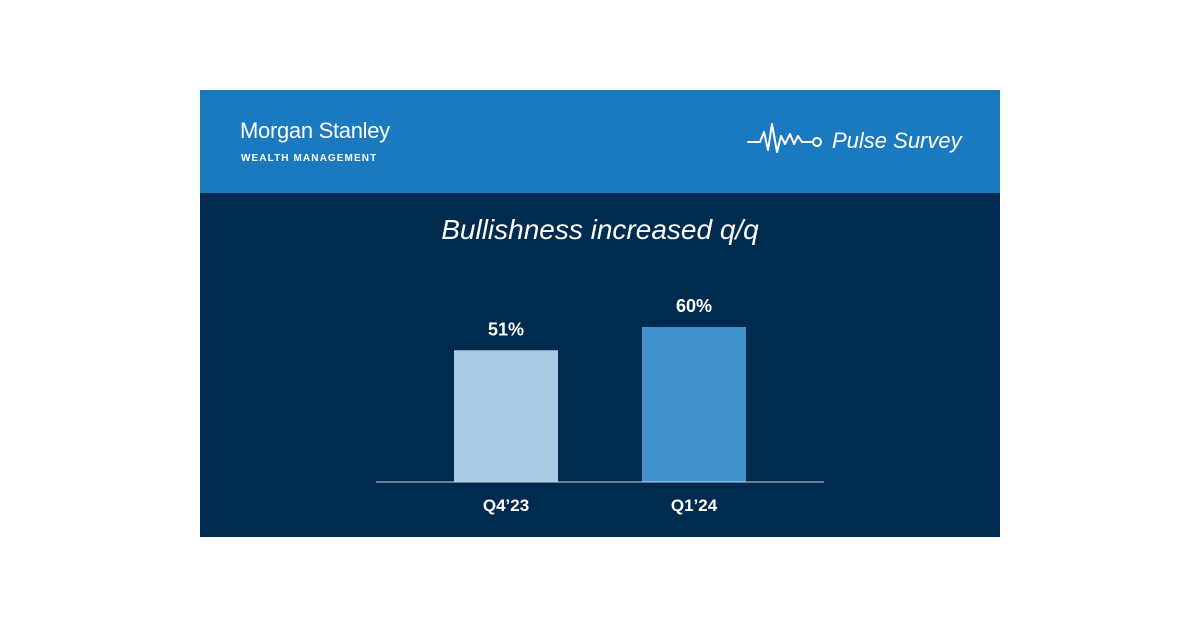  I want to click on pulse-survey-label: Pulse Survey, so click(897, 140).